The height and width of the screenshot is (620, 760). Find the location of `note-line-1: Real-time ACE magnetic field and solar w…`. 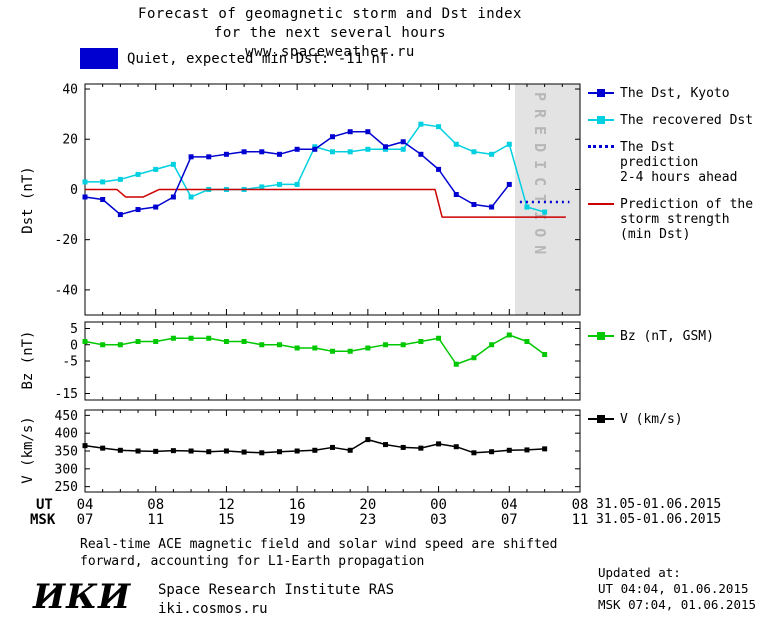

note-line-1: Real-time ACE magnetic field and solar w… is located at coordinates (319, 544).